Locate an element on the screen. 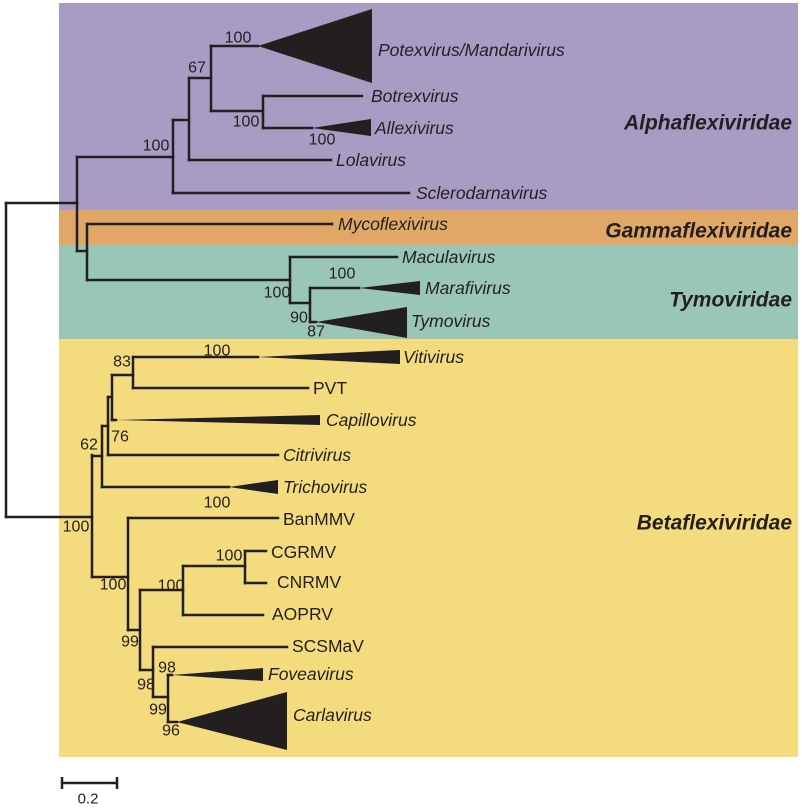 Image resolution: width=802 pixels, height=810 pixels. leaf-label-botrexvirus: Botrexvirus is located at coordinates (415, 96).